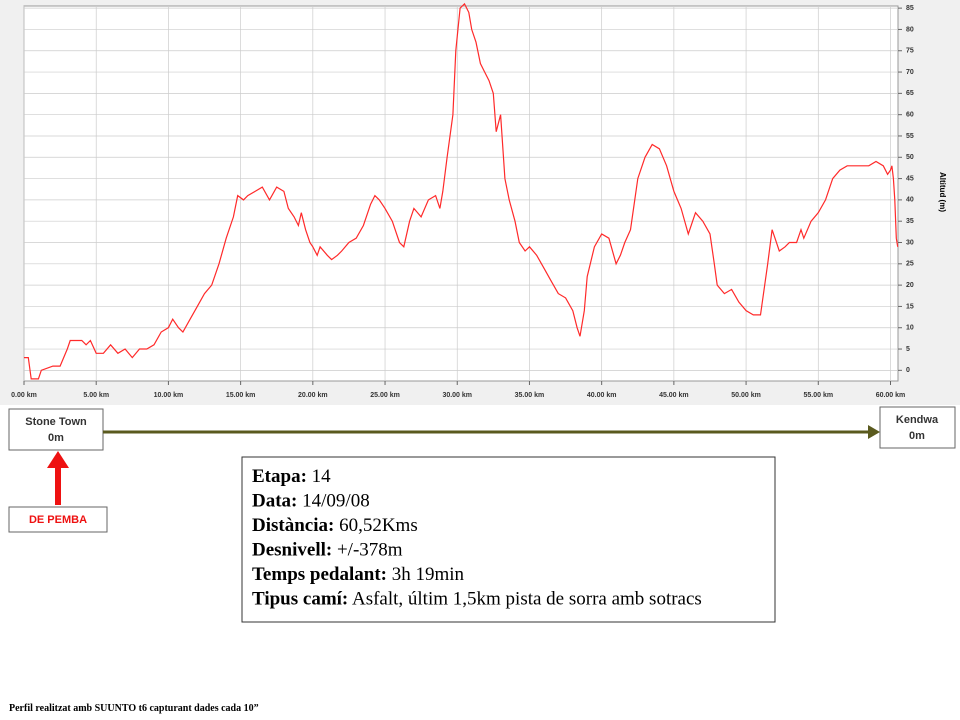 The width and height of the screenshot is (960, 720). Describe the element at coordinates (910, 72) in the screenshot. I see `y-tick-label: 70` at that location.